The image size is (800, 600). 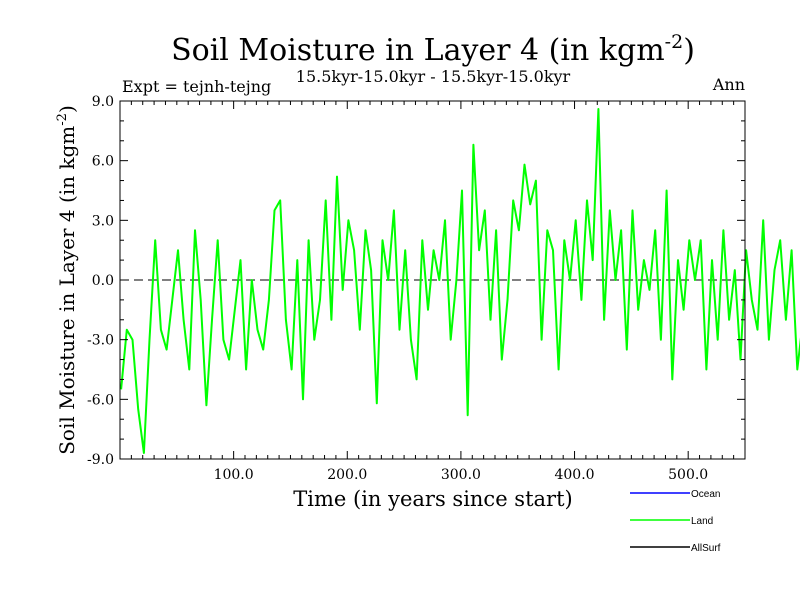 What do you see at coordinates (728, 84) in the screenshot?
I see `season-label: Ann` at bounding box center [728, 84].